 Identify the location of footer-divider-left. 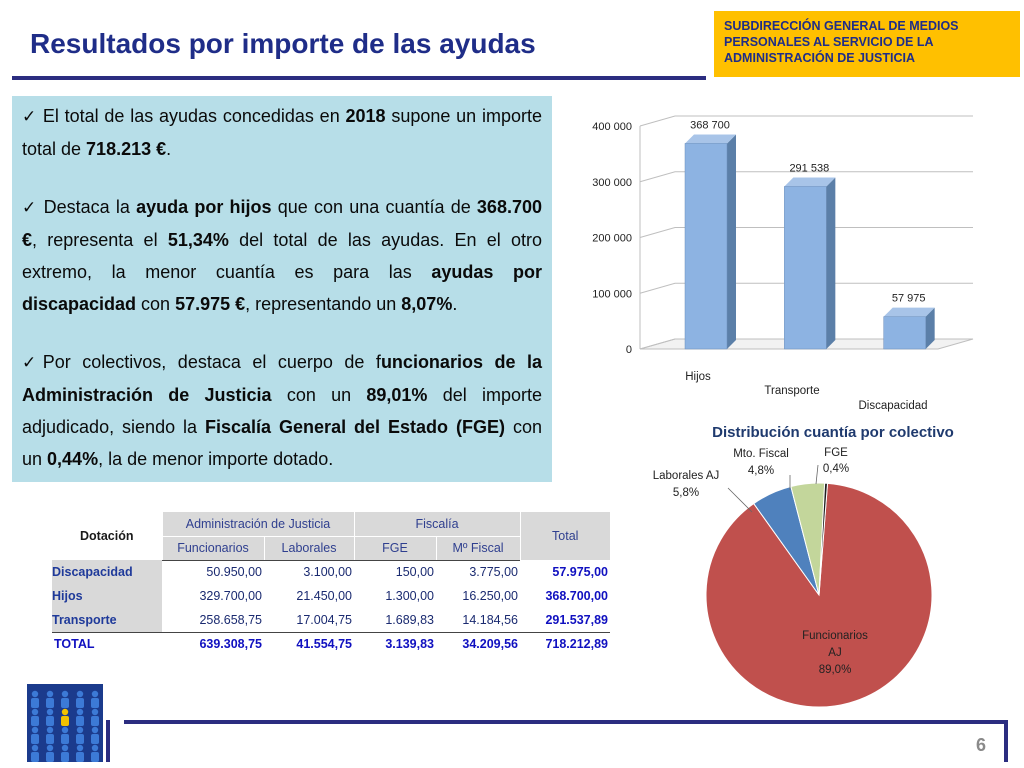
(108, 741).